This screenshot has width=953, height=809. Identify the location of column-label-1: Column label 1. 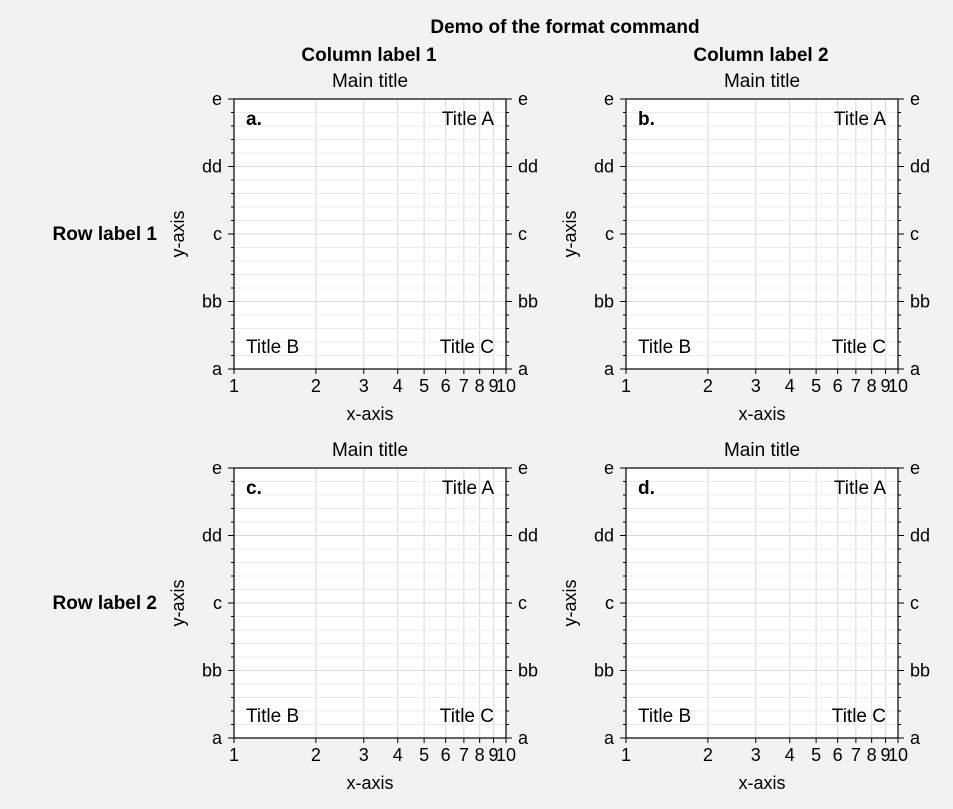
(369, 55).